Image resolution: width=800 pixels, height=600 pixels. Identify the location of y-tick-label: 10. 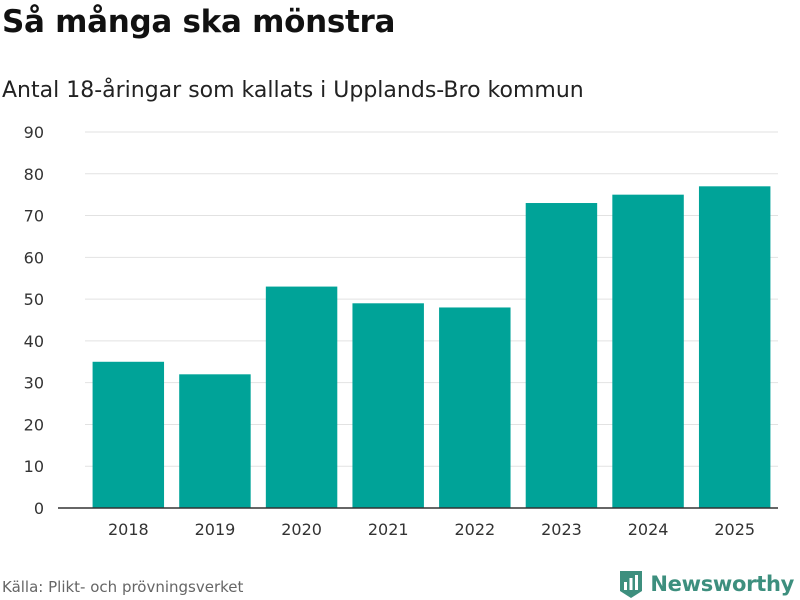
(34, 466).